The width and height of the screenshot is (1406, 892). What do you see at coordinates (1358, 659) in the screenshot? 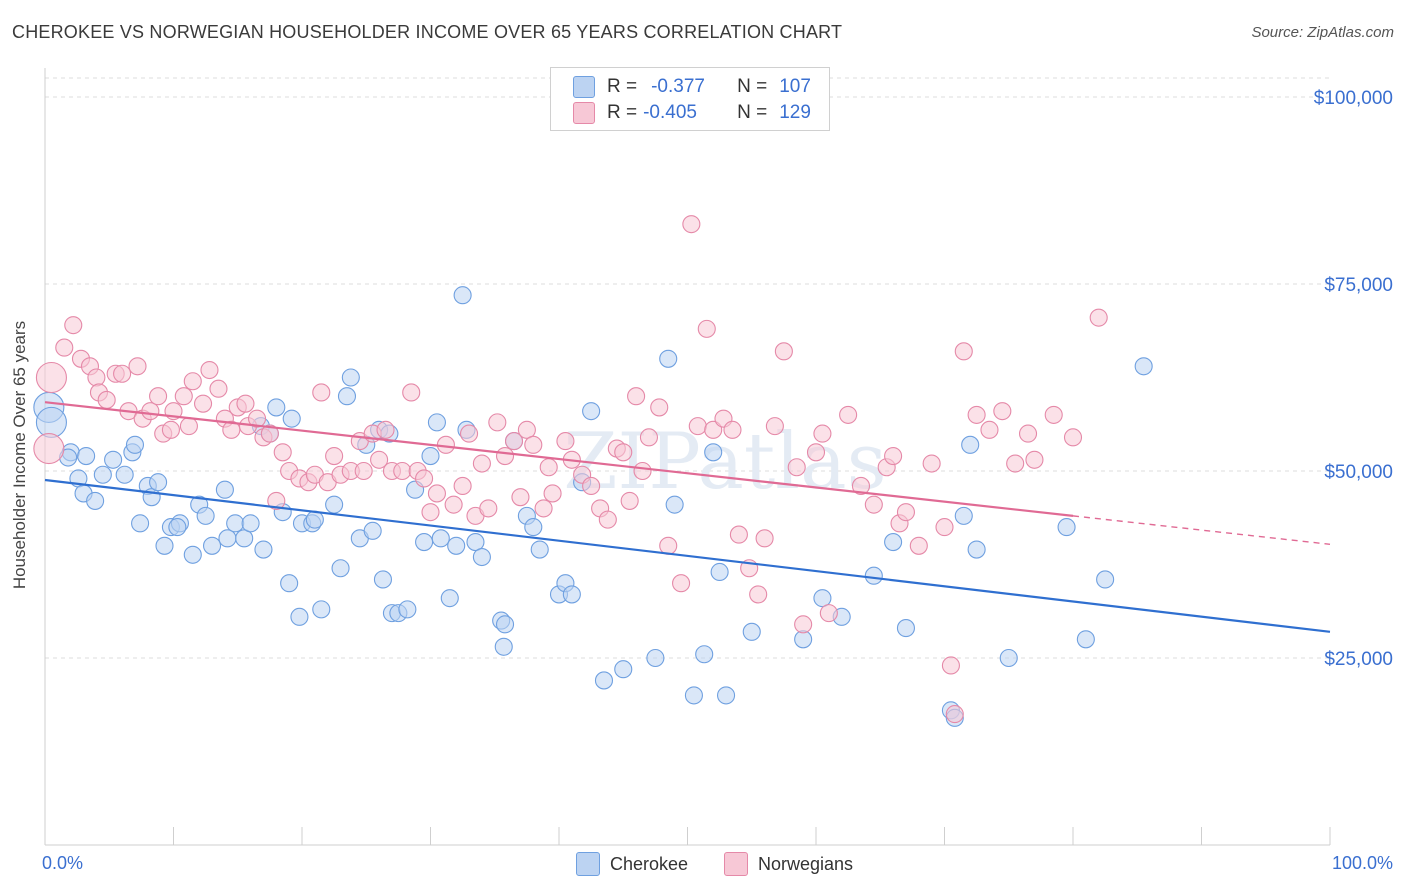
I see `y-tick-label: $25,000` at bounding box center [1358, 659].